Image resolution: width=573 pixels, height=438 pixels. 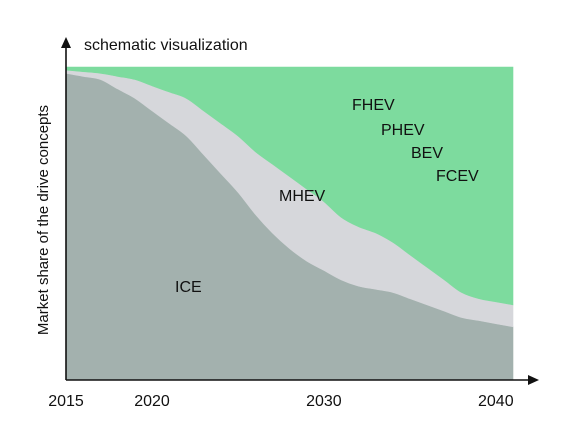 What do you see at coordinates (188, 287) in the screenshot?
I see `annotation-ice: ICE` at bounding box center [188, 287].